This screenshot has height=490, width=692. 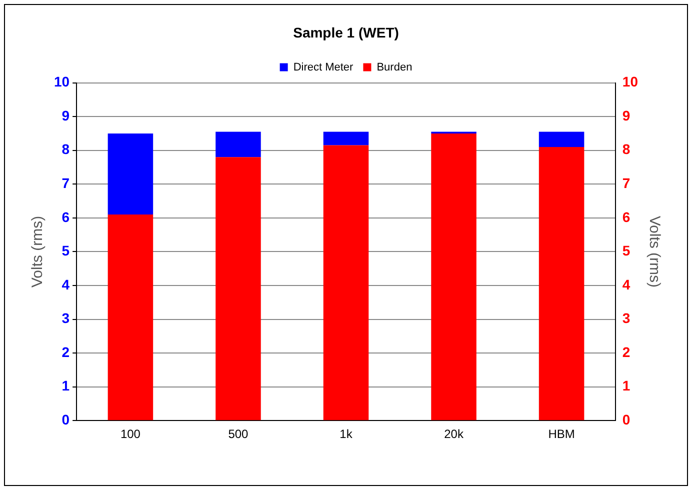 I want to click on y2-tick-label: 6, so click(x=626, y=216).